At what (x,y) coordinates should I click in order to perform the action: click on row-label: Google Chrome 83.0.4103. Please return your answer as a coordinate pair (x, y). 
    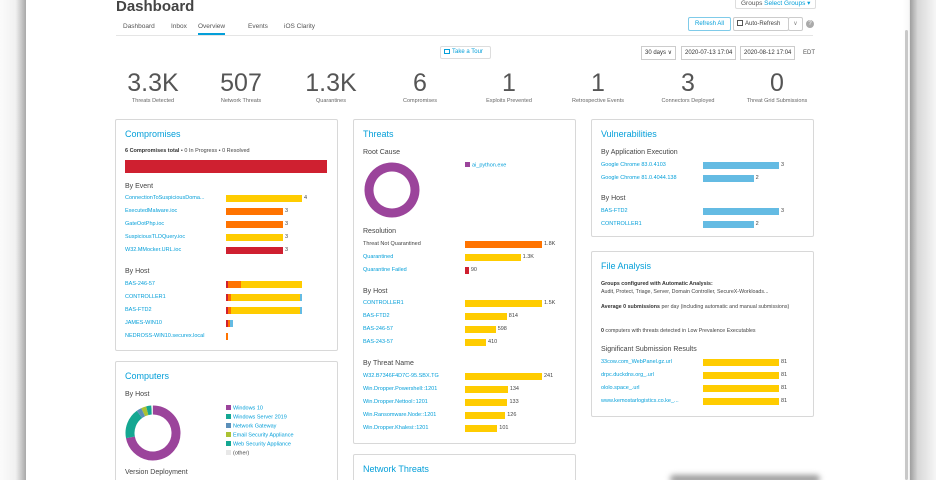
    Looking at the image, I should click on (633, 165).